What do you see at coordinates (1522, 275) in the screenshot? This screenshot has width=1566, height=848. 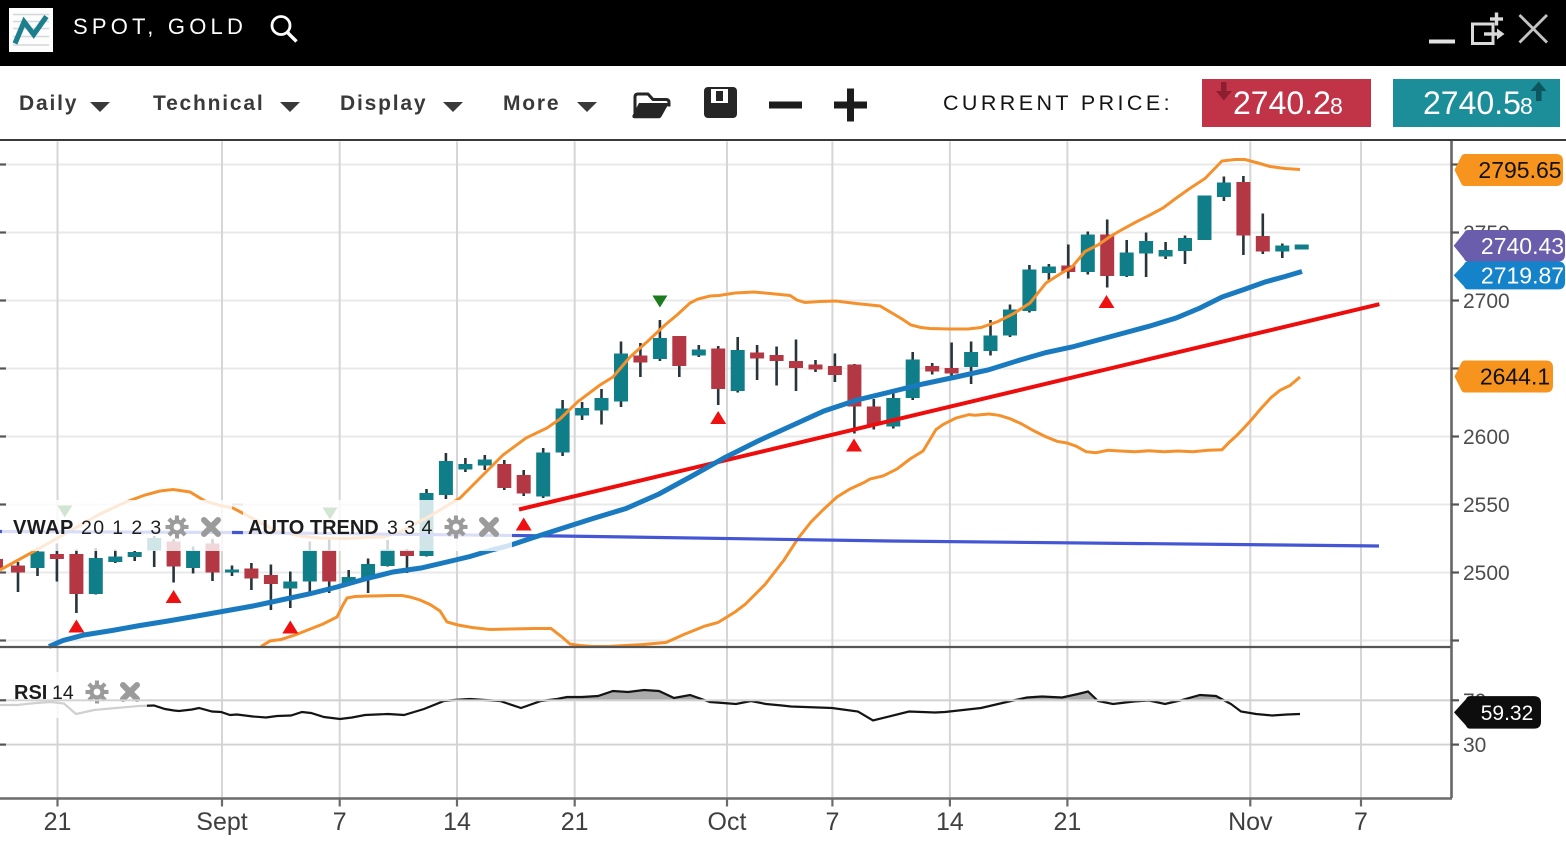 I see `svg-text: 2719.87` at bounding box center [1522, 275].